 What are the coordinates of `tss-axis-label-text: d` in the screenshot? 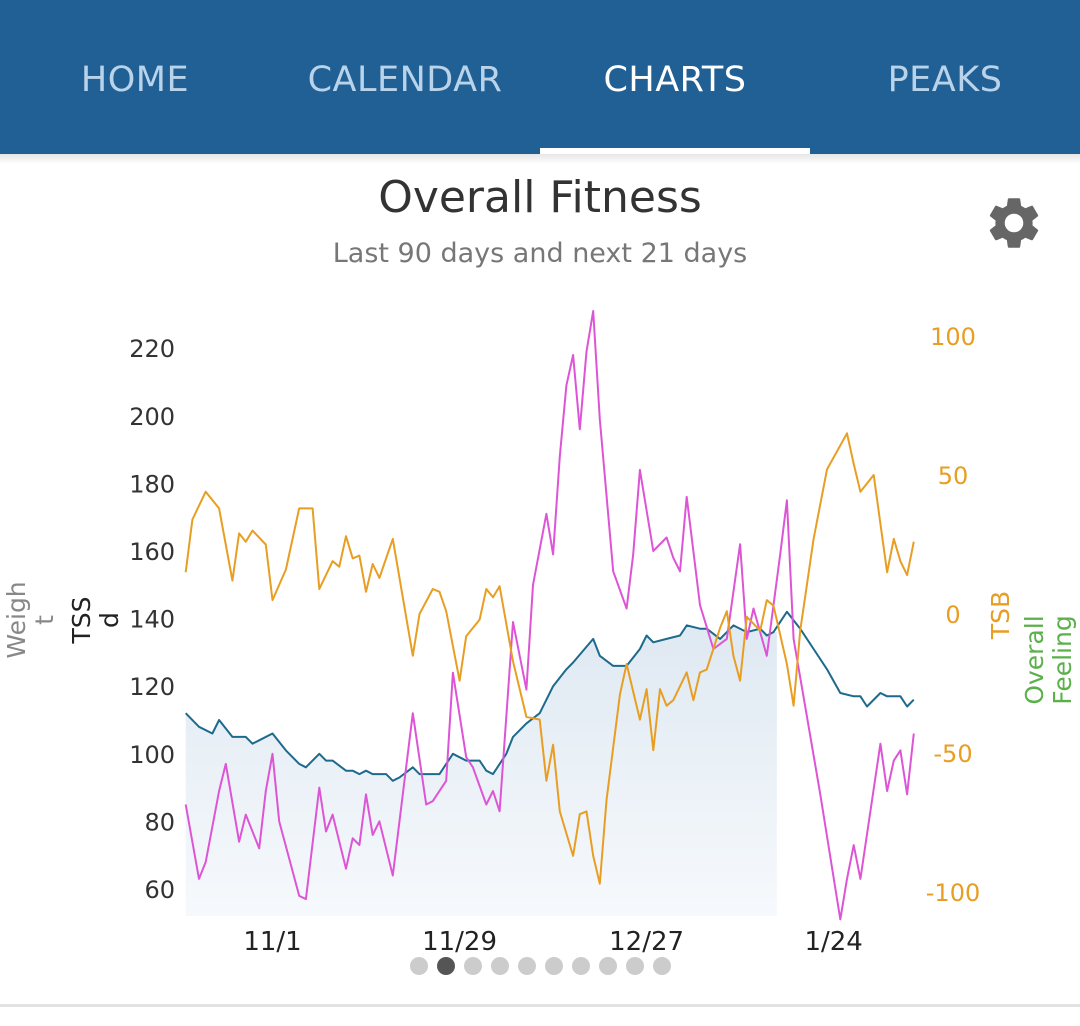 It's located at (109, 620).